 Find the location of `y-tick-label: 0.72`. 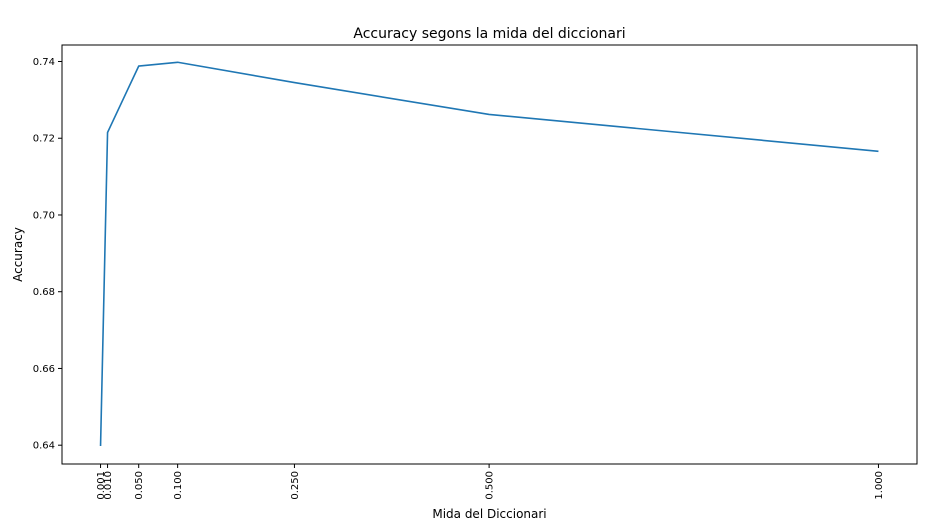

y-tick-label: 0.72 is located at coordinates (44, 139).